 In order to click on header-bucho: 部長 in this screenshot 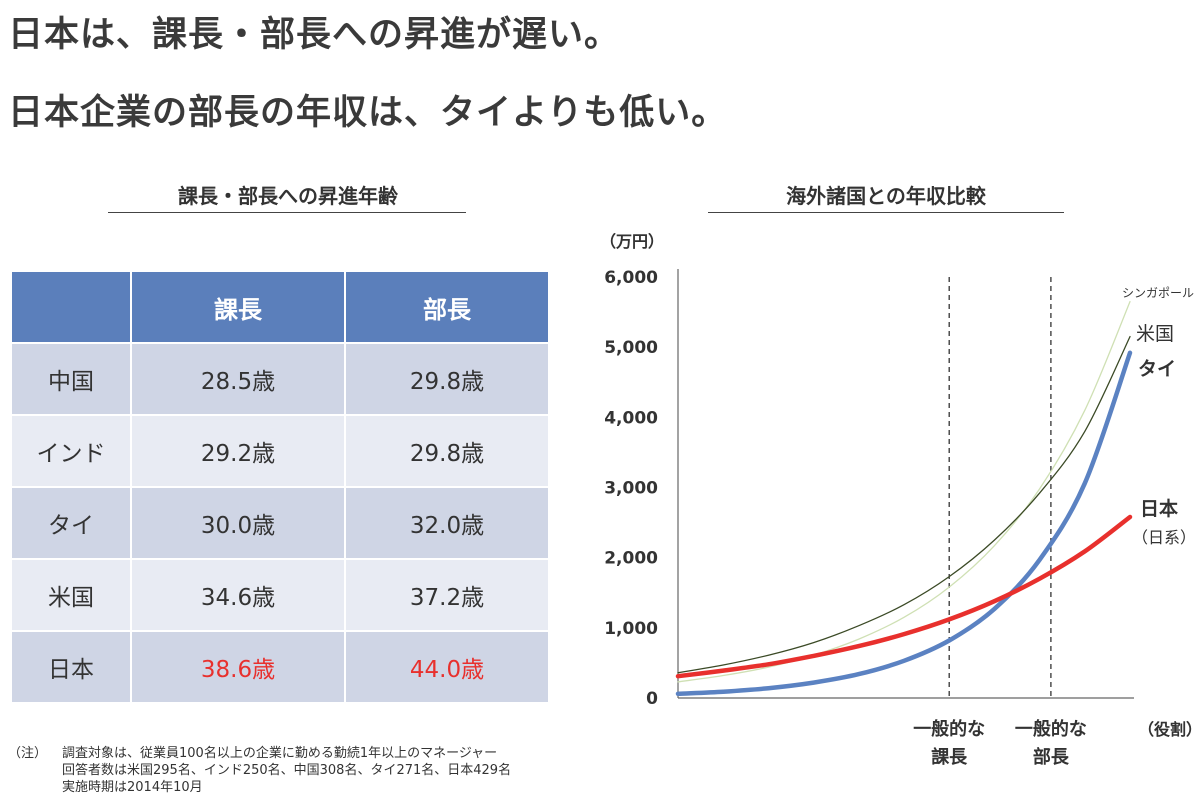, I will do `click(447, 307)`.